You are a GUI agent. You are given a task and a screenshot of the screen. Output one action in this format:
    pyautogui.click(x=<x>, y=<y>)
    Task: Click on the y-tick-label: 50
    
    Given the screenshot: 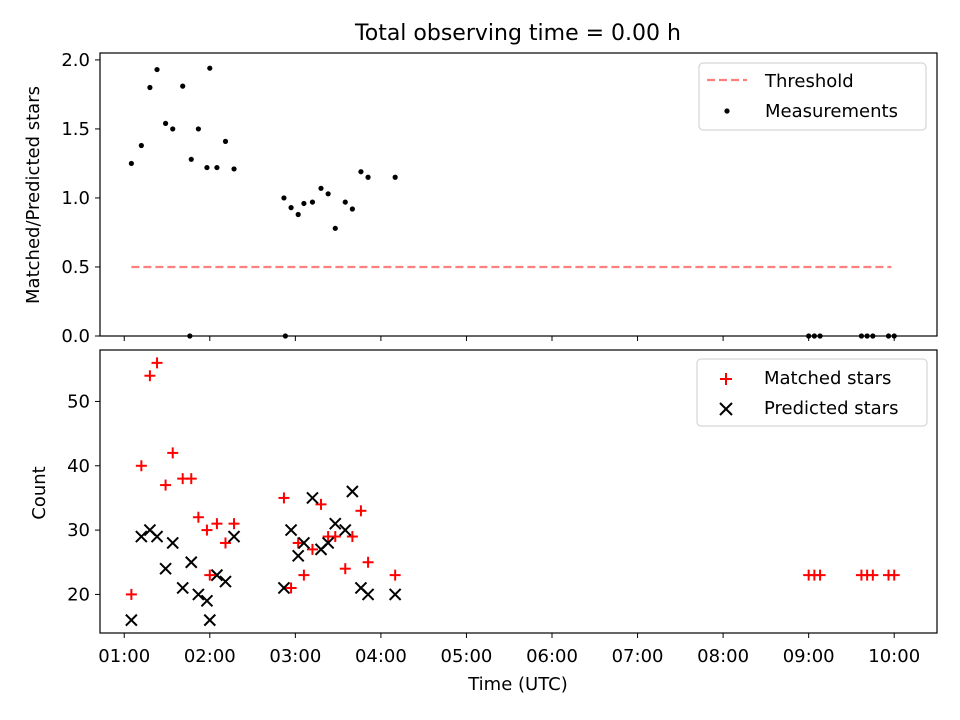 What is the action you would take?
    pyautogui.click(x=78, y=401)
    